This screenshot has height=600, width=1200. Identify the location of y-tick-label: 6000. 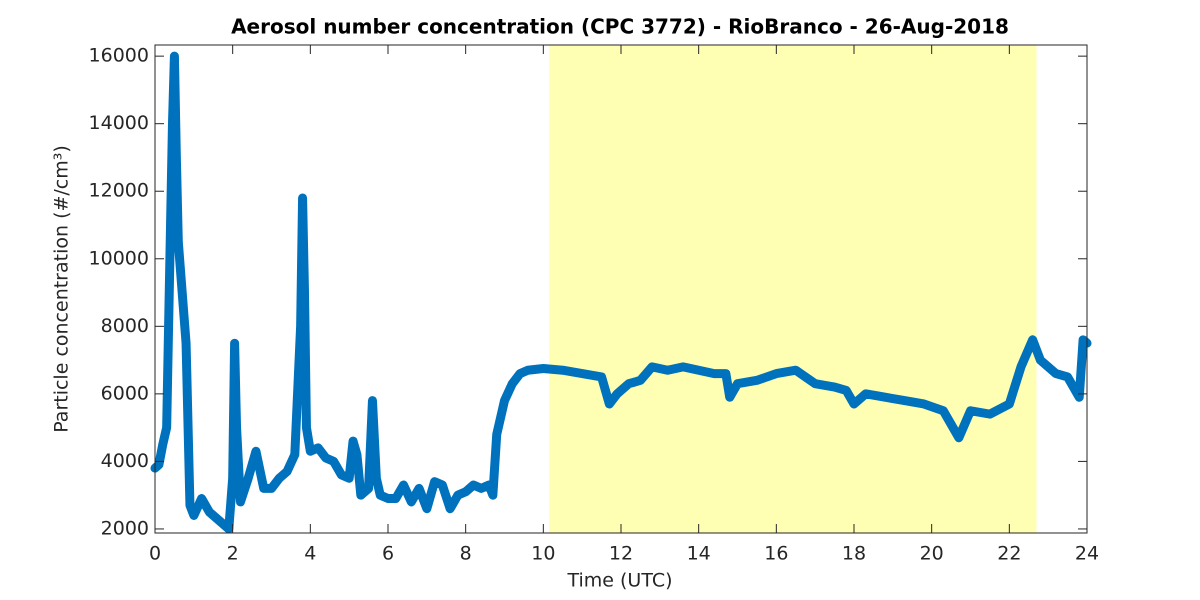
(125, 393).